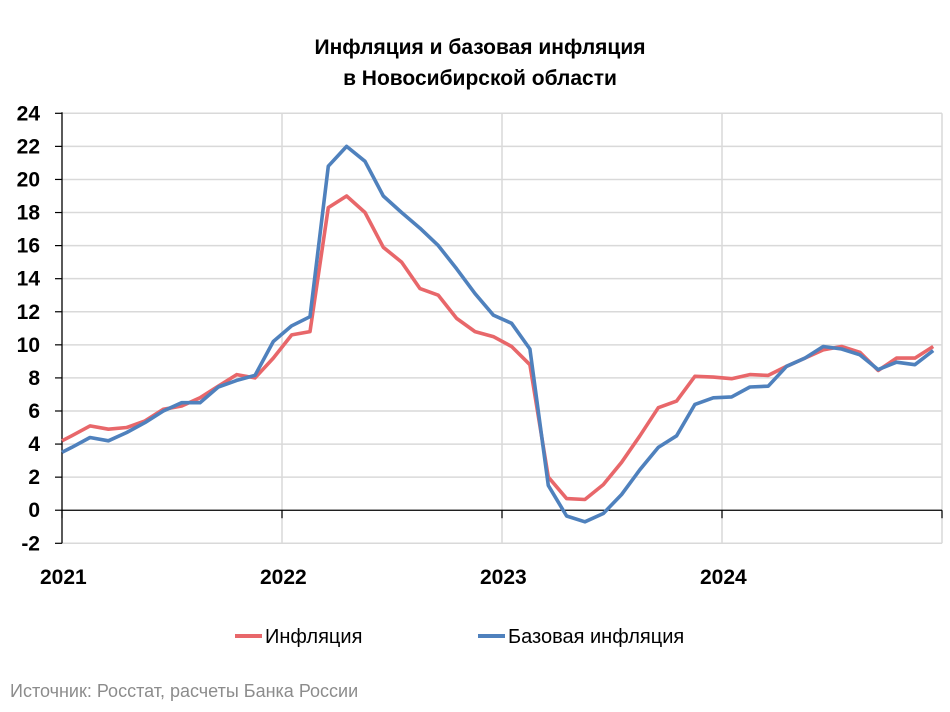 Image resolution: width=950 pixels, height=712 pixels. What do you see at coordinates (29, 279) in the screenshot?
I see `y-tick-label: 14` at bounding box center [29, 279].